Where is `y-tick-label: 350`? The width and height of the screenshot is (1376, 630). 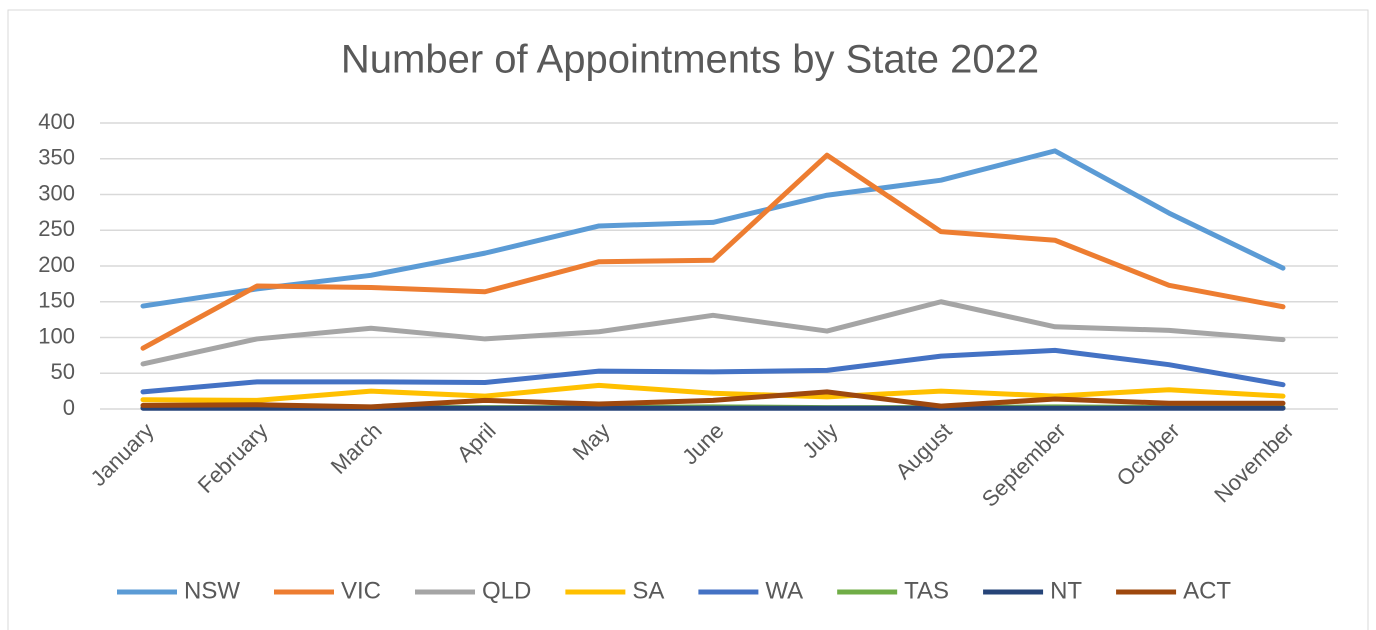 y-tick-label: 350 is located at coordinates (56, 157).